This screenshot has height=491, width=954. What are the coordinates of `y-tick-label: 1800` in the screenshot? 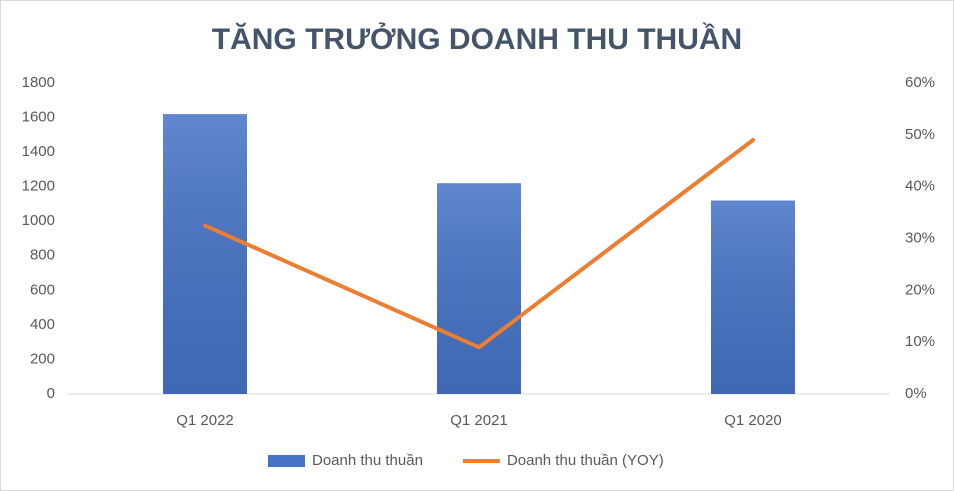 It's located at (38, 82).